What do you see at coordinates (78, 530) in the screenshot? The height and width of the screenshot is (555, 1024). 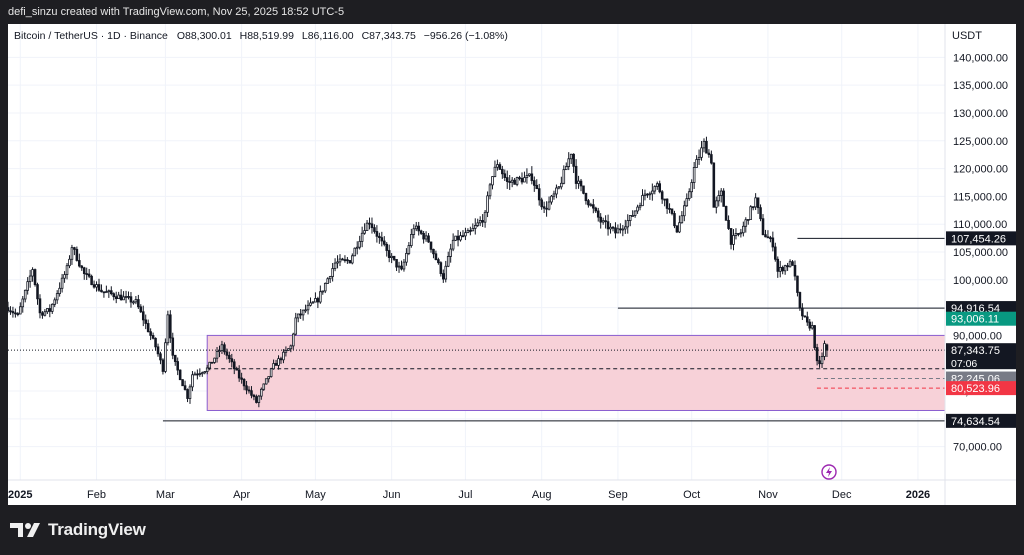 I see `tradingview-logo: TradingView` at bounding box center [78, 530].